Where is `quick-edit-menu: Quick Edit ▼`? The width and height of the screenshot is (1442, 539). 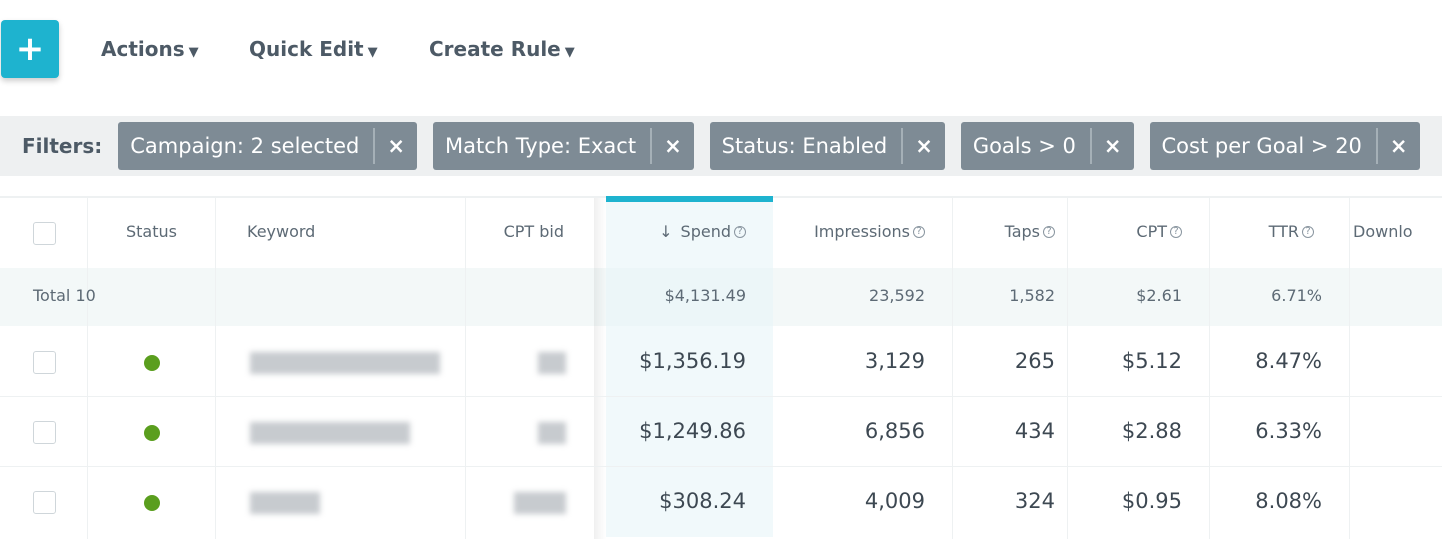
quick-edit-menu: Quick Edit ▼ is located at coordinates (313, 49).